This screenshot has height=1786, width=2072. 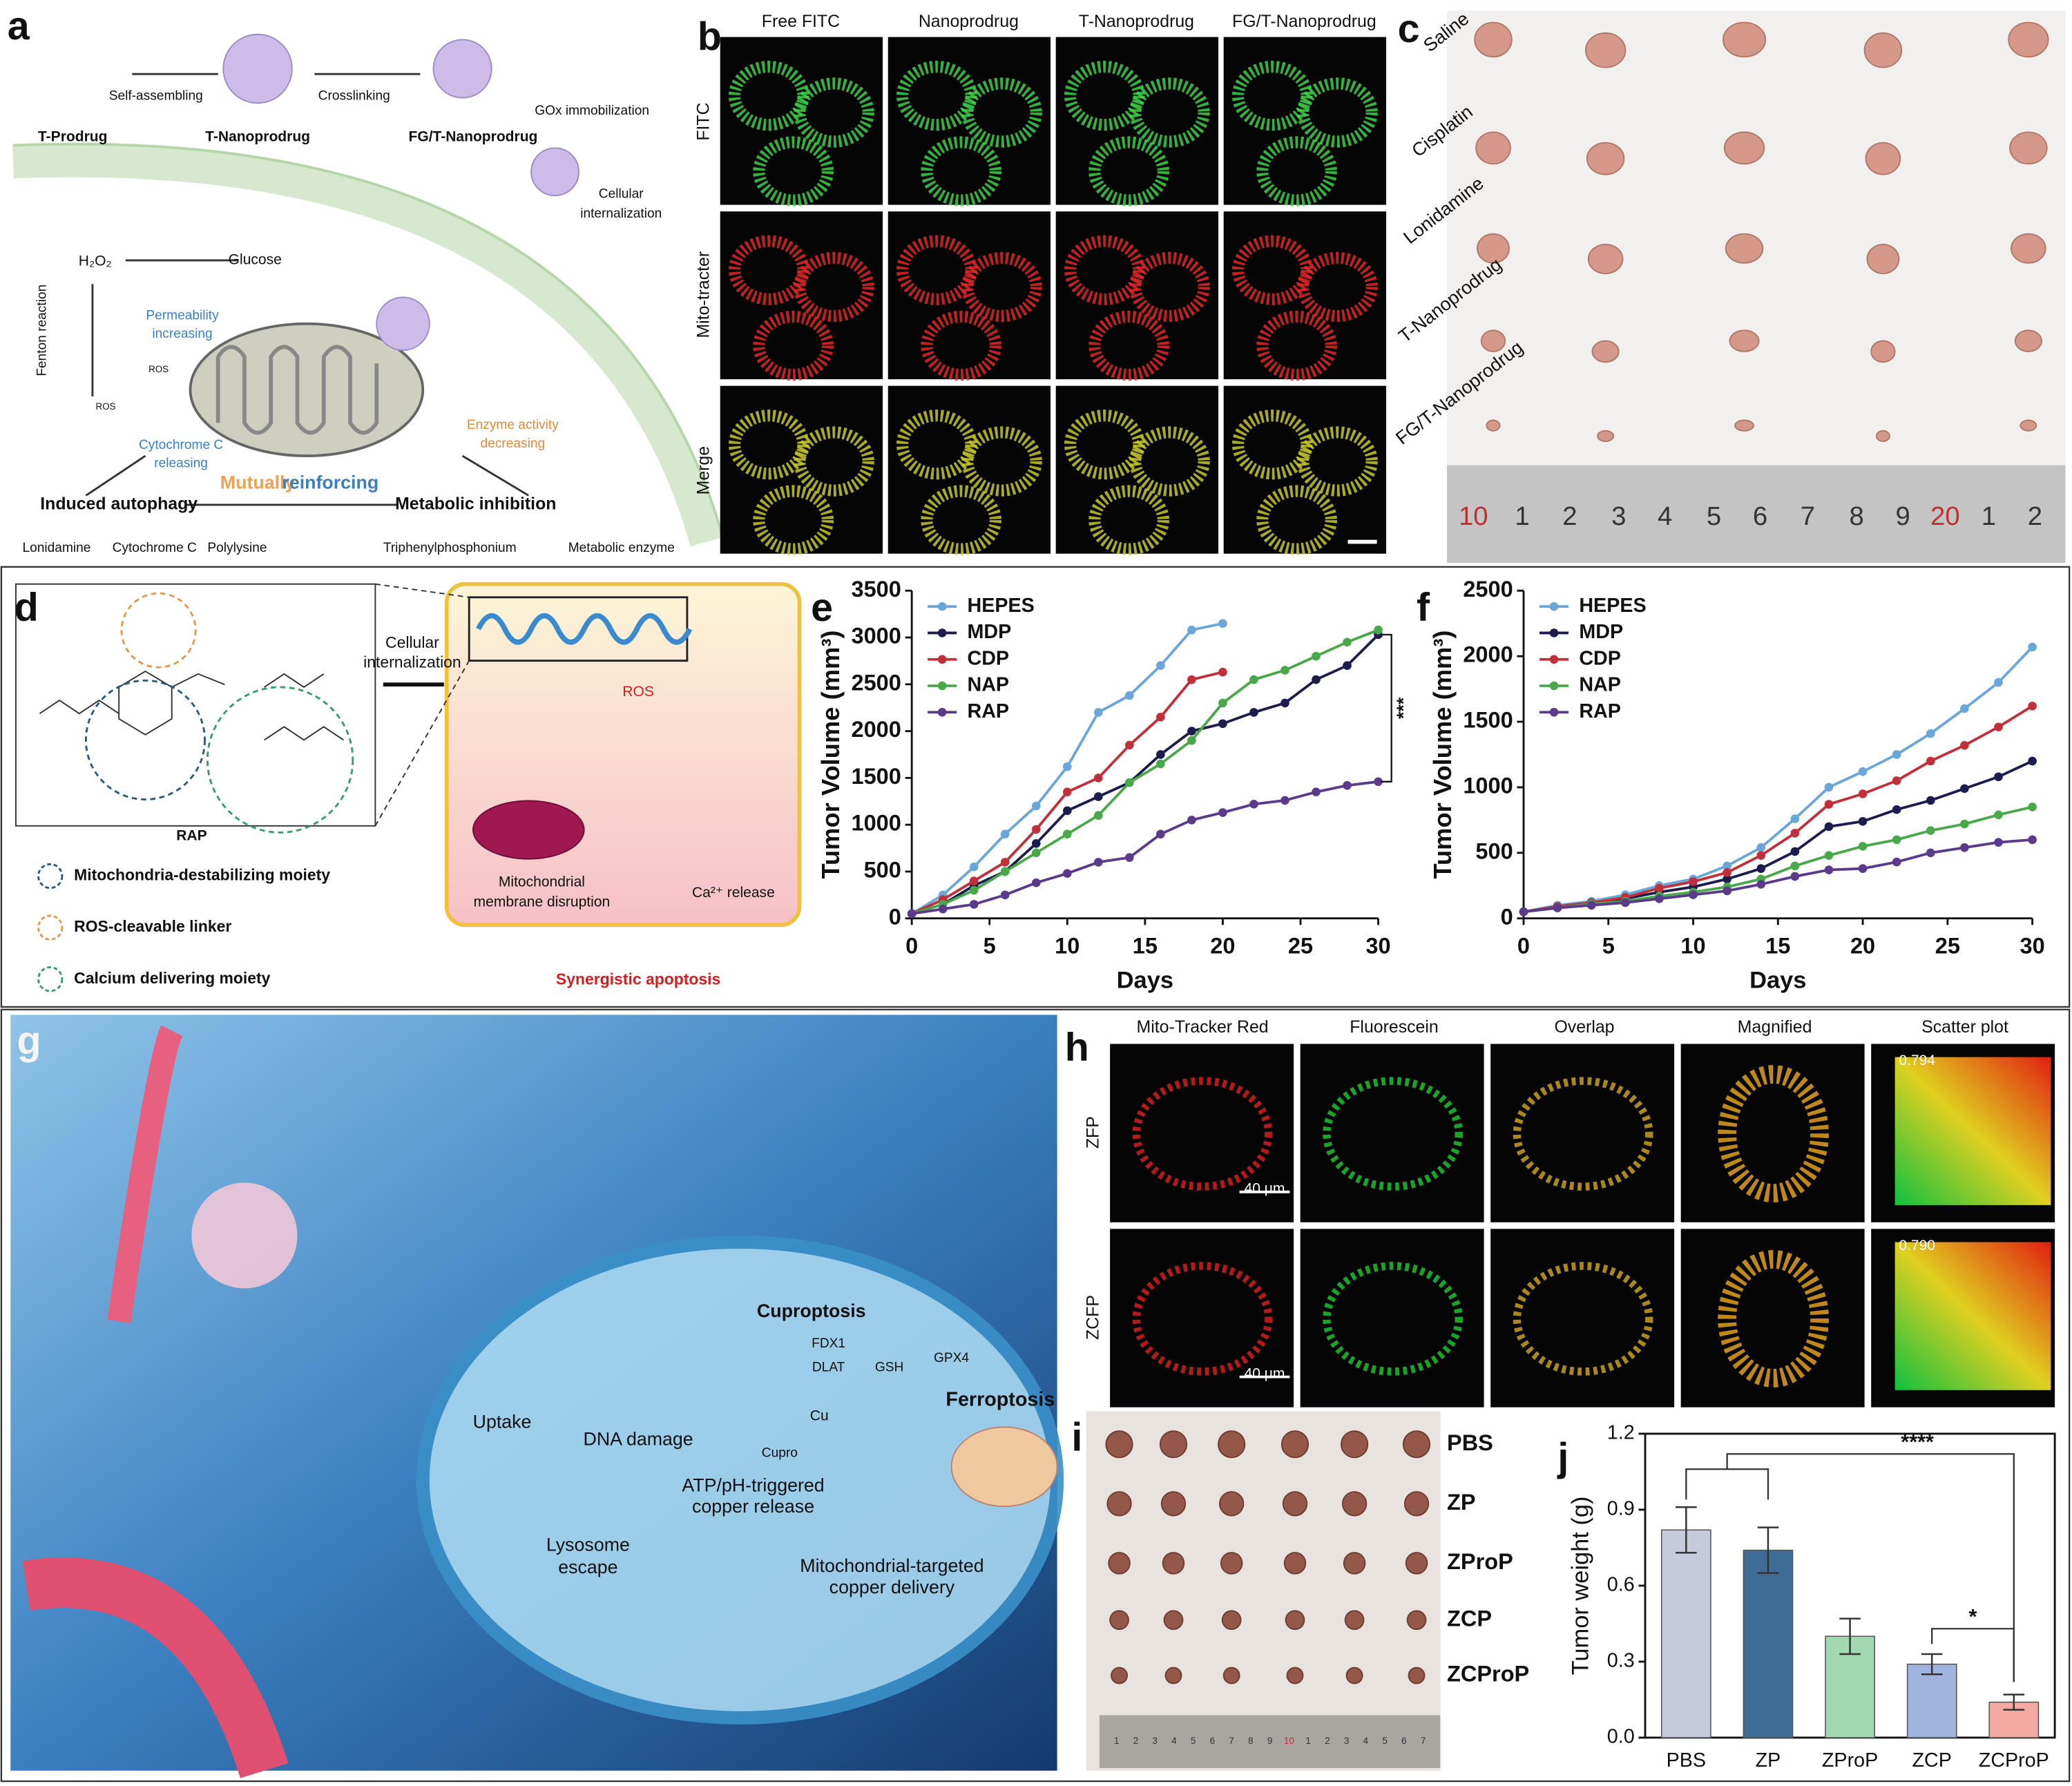 I want to click on scatter-plot, so click(x=1972, y=1316).